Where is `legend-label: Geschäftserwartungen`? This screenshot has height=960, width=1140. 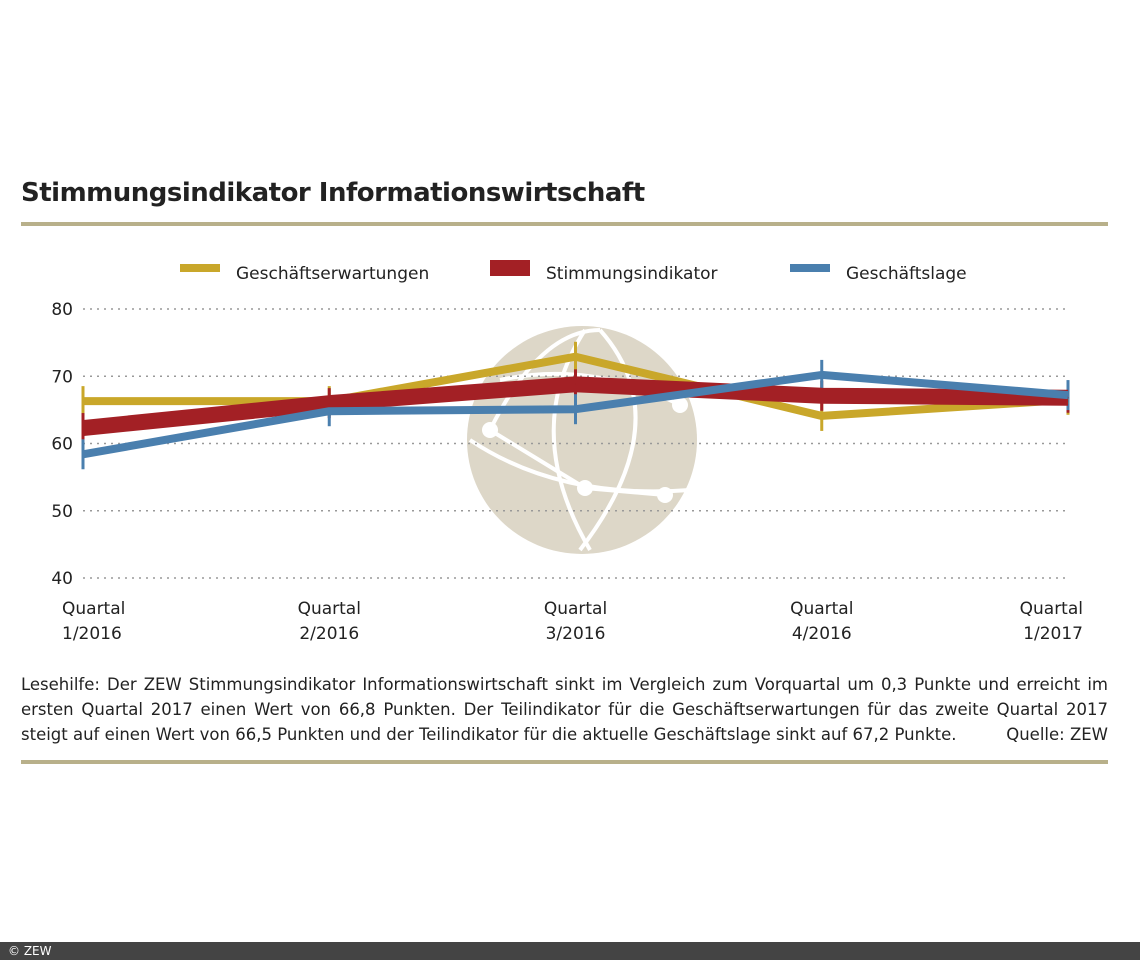 legend-label: Geschäftserwartungen is located at coordinates (332, 274).